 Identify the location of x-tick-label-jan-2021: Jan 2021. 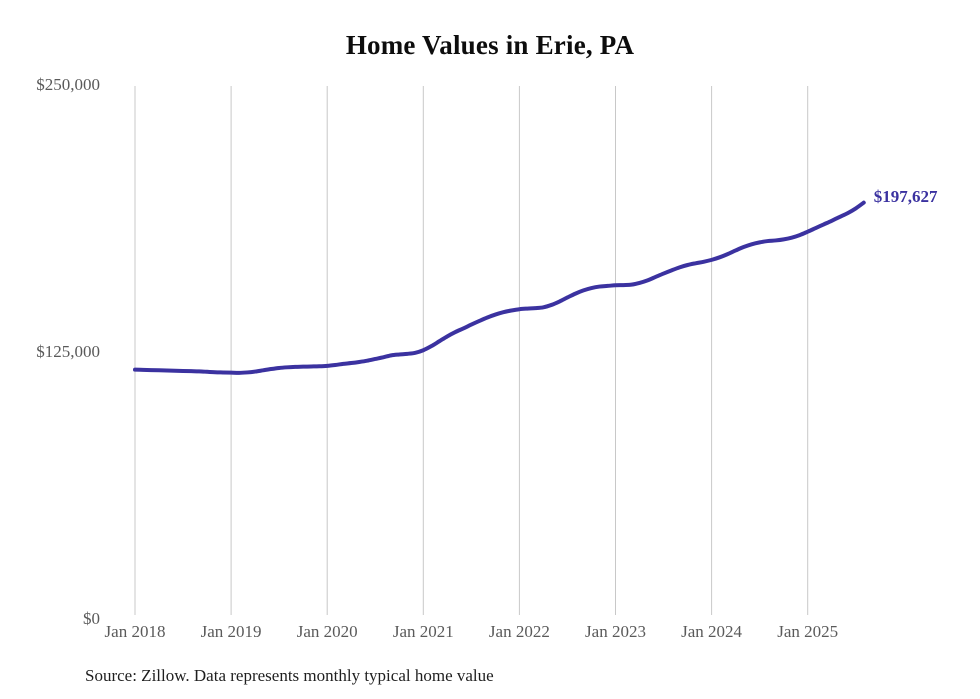
(423, 631).